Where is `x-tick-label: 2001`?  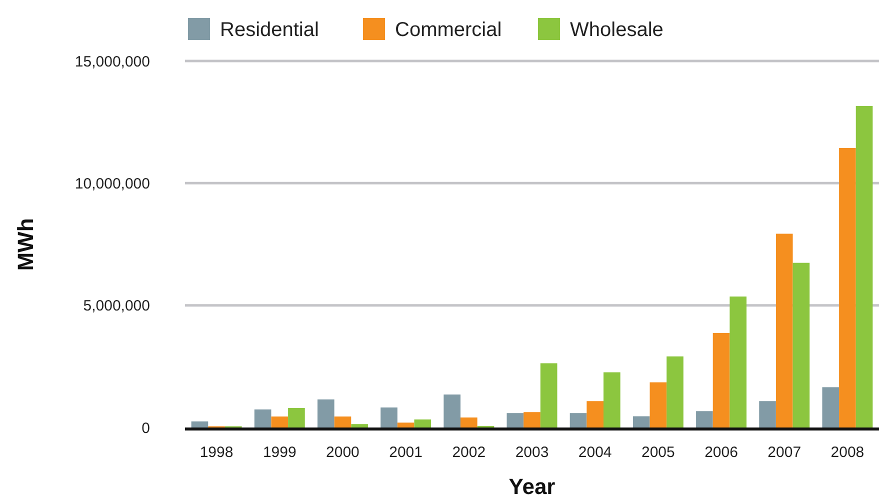 x-tick-label: 2001 is located at coordinates (406, 452).